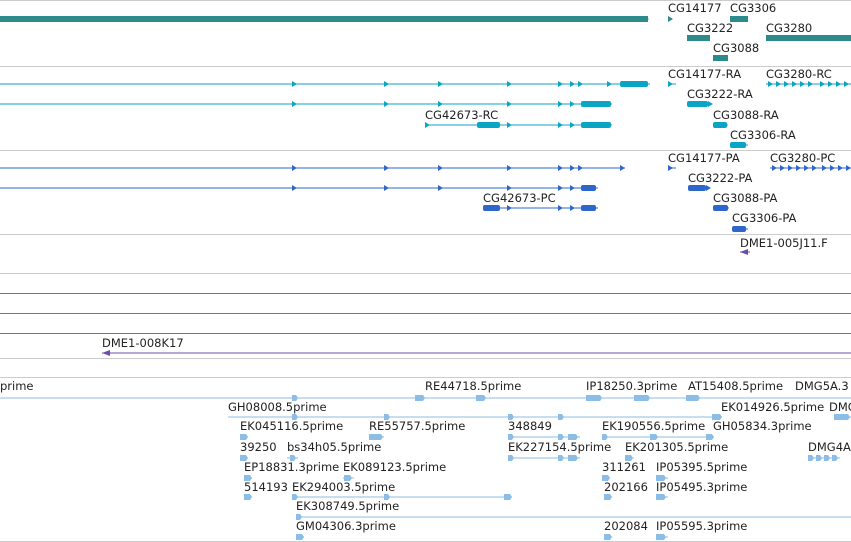  I want to click on bac-clone-label: DME1-008K17, so click(143, 343).